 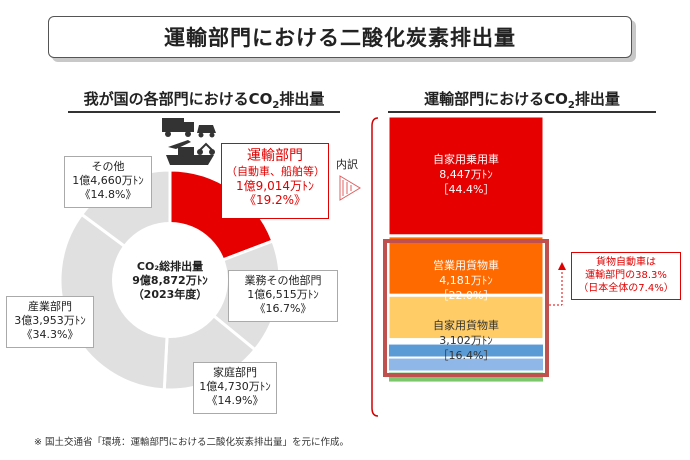 I want to click on transport-percent: 《19.2%》, so click(x=275, y=200).